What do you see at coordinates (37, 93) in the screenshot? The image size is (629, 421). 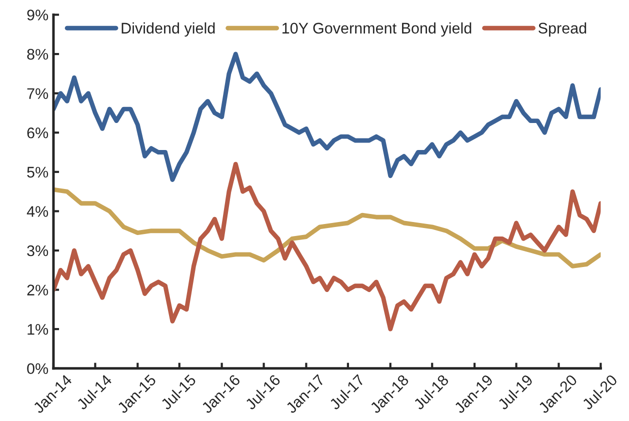 I see `y-tick-label: 7%` at bounding box center [37, 93].